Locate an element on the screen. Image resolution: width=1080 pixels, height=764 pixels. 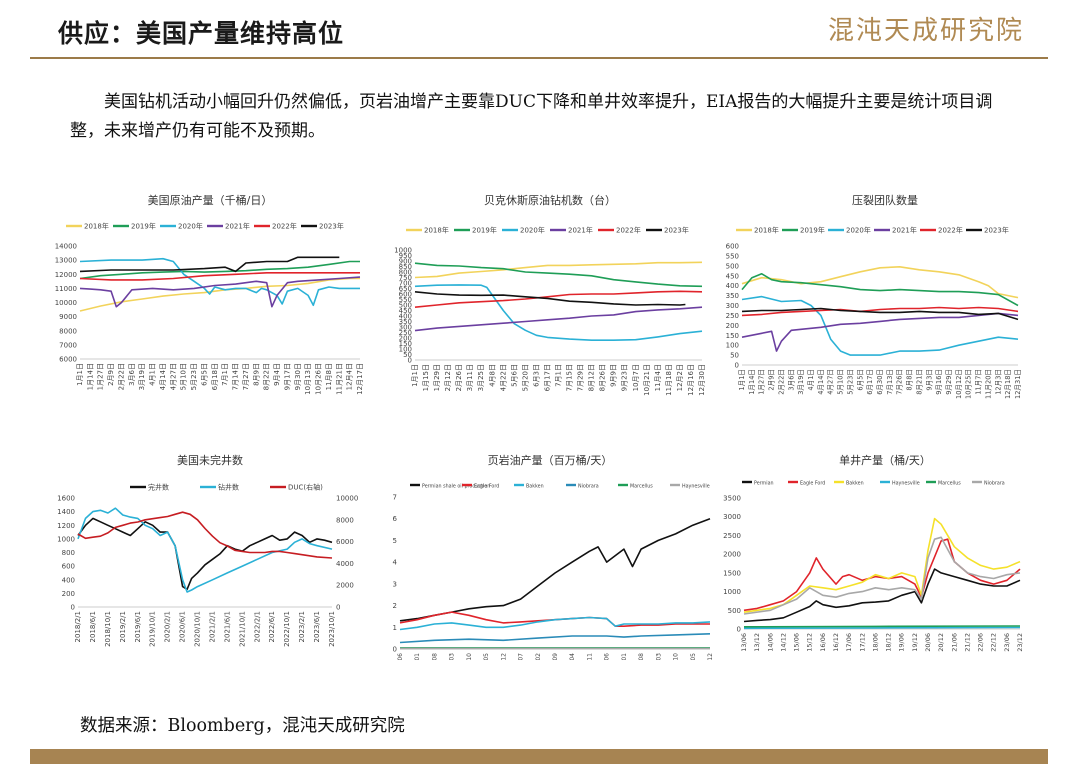
x-tick-label: 2019/6/1 is located at coordinates (138, 626).